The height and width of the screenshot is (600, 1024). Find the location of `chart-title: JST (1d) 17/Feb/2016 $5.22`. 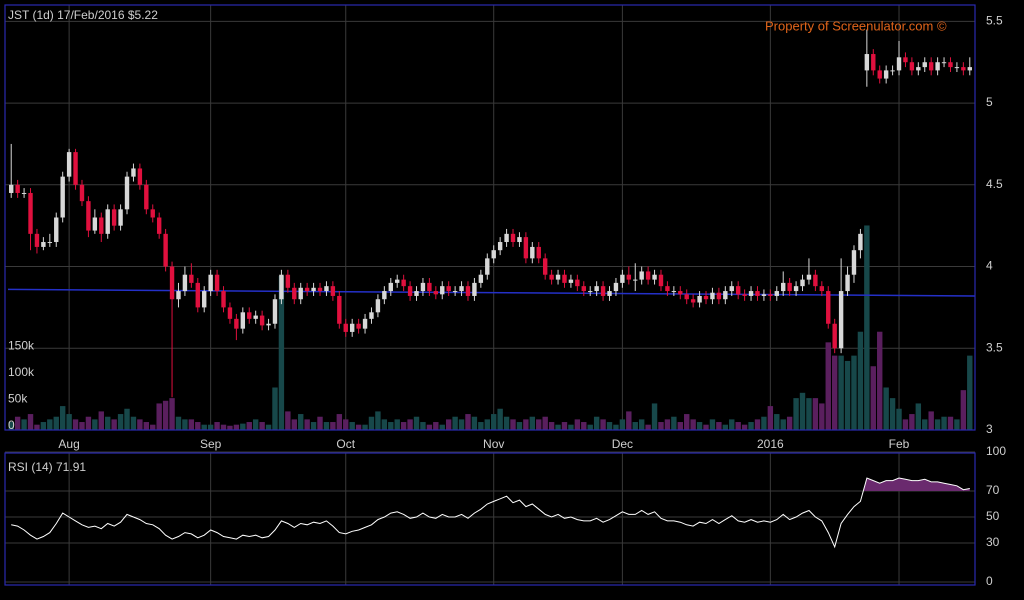

chart-title: JST (1d) 17/Feb/2016 $5.22 is located at coordinates (83, 15).